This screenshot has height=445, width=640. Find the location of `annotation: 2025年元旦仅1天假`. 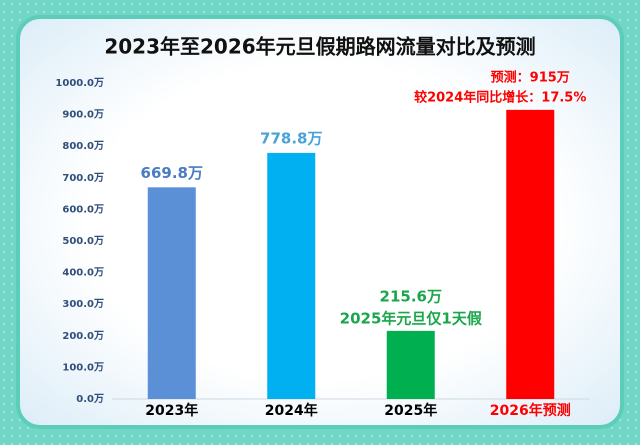

annotation: 2025年元旦仅1天假 is located at coordinates (411, 318).